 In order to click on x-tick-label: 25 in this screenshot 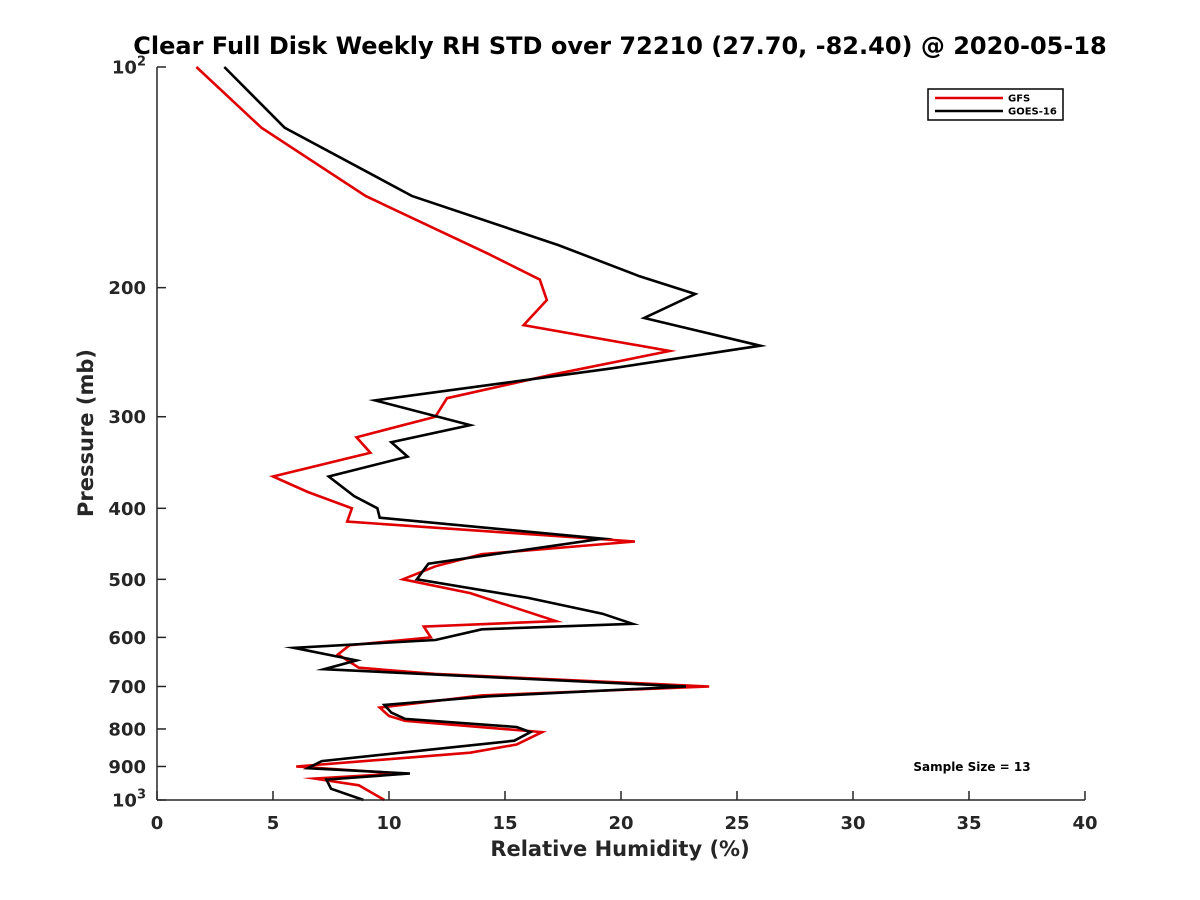, I will do `click(736, 823)`.